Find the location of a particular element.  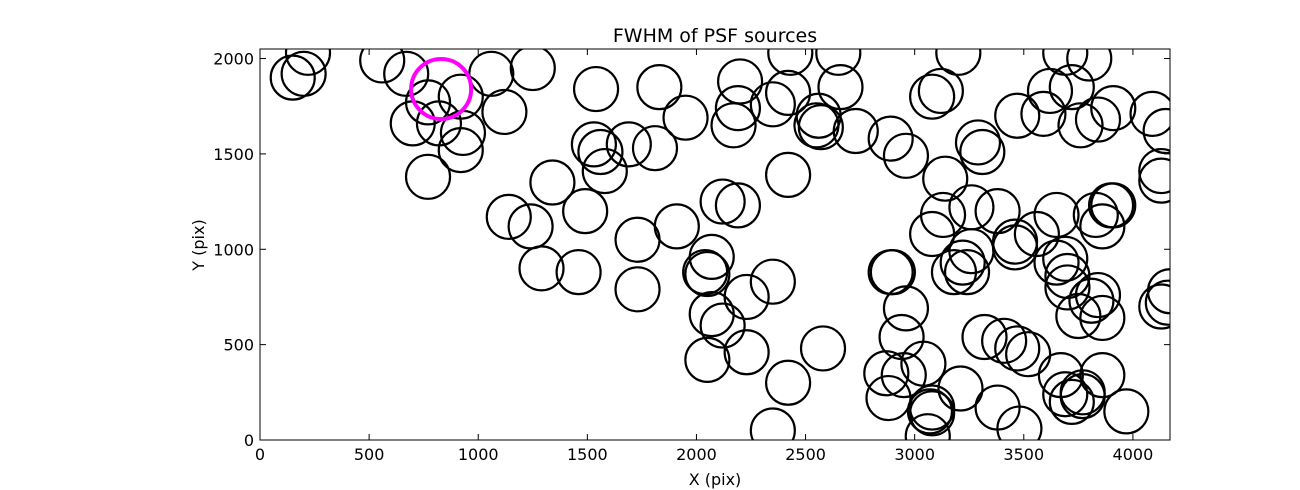

y-tick-label: 2000 is located at coordinates (233, 59).